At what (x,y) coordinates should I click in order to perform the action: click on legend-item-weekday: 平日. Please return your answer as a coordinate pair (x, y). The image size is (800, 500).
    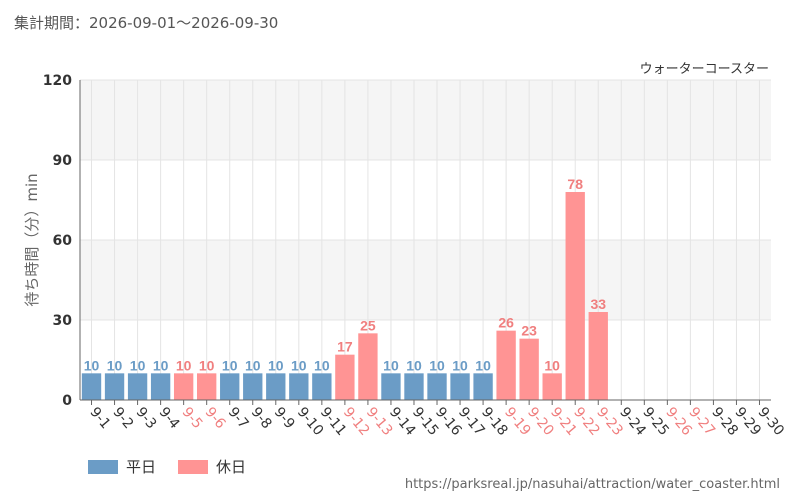
    Looking at the image, I should click on (122, 466).